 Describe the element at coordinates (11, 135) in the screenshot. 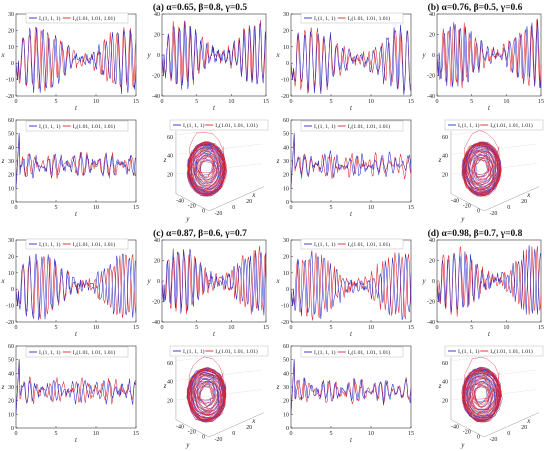

I see `y-tick-label: 50` at that location.